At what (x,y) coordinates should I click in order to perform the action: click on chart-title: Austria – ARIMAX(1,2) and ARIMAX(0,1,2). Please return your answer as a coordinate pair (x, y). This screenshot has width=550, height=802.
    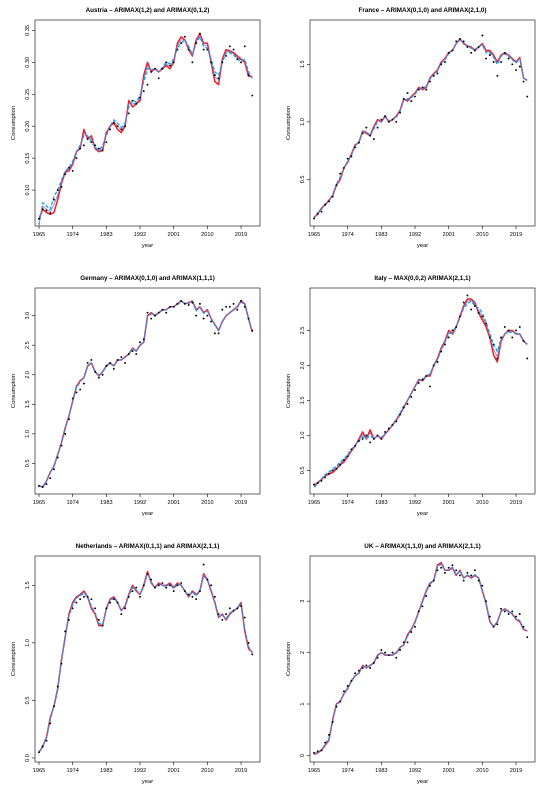
    Looking at the image, I should click on (148, 10).